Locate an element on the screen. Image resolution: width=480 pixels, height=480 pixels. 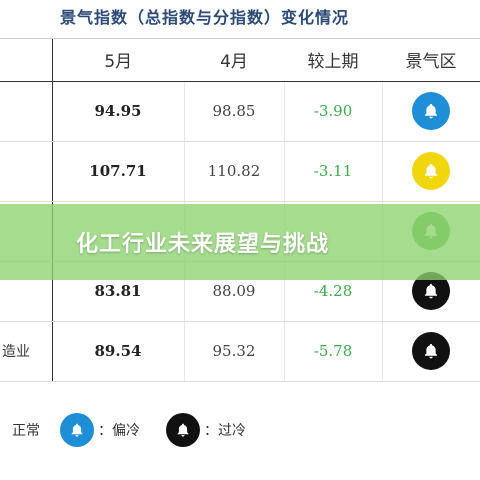
change-value: -3.11 is located at coordinates (332, 171).